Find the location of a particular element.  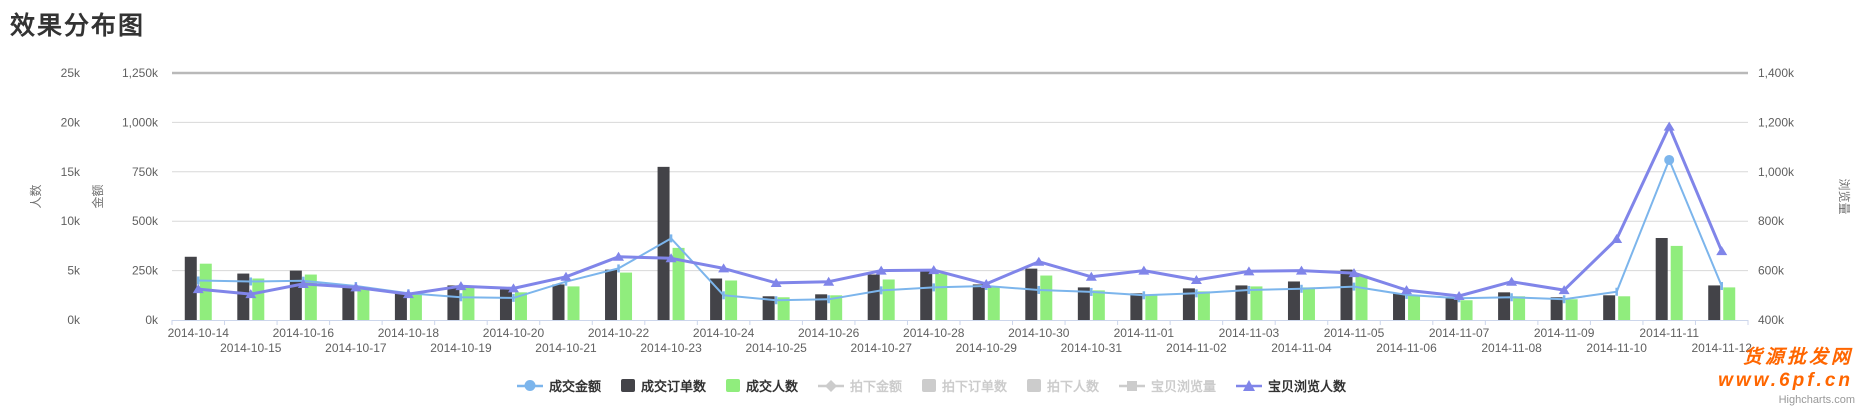

legend-item-7: 宝贝浏览量 is located at coordinates (1167, 385).